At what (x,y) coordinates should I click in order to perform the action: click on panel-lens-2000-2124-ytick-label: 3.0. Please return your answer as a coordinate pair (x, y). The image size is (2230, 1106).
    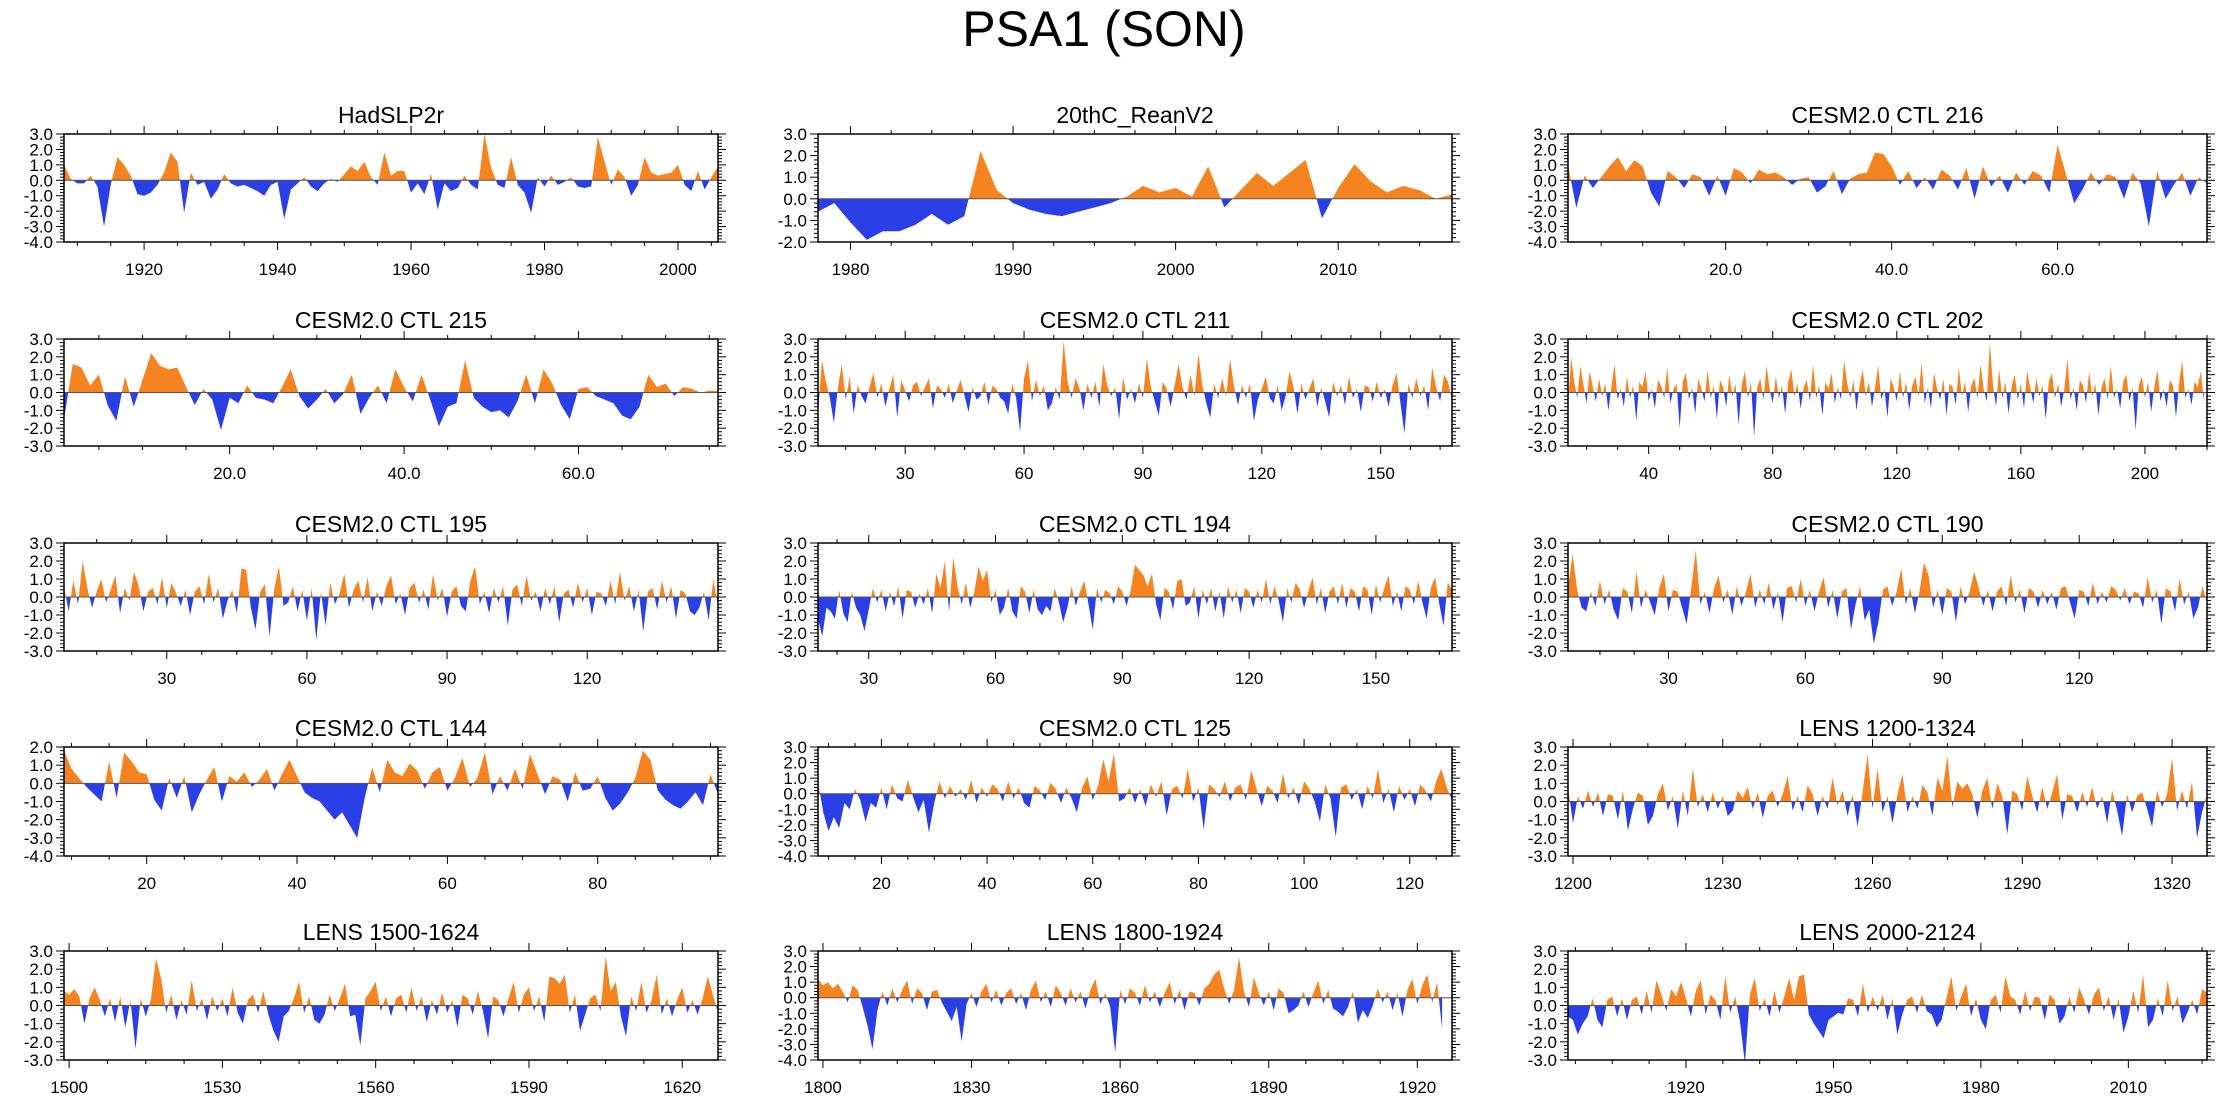
    Looking at the image, I should click on (1545, 951).